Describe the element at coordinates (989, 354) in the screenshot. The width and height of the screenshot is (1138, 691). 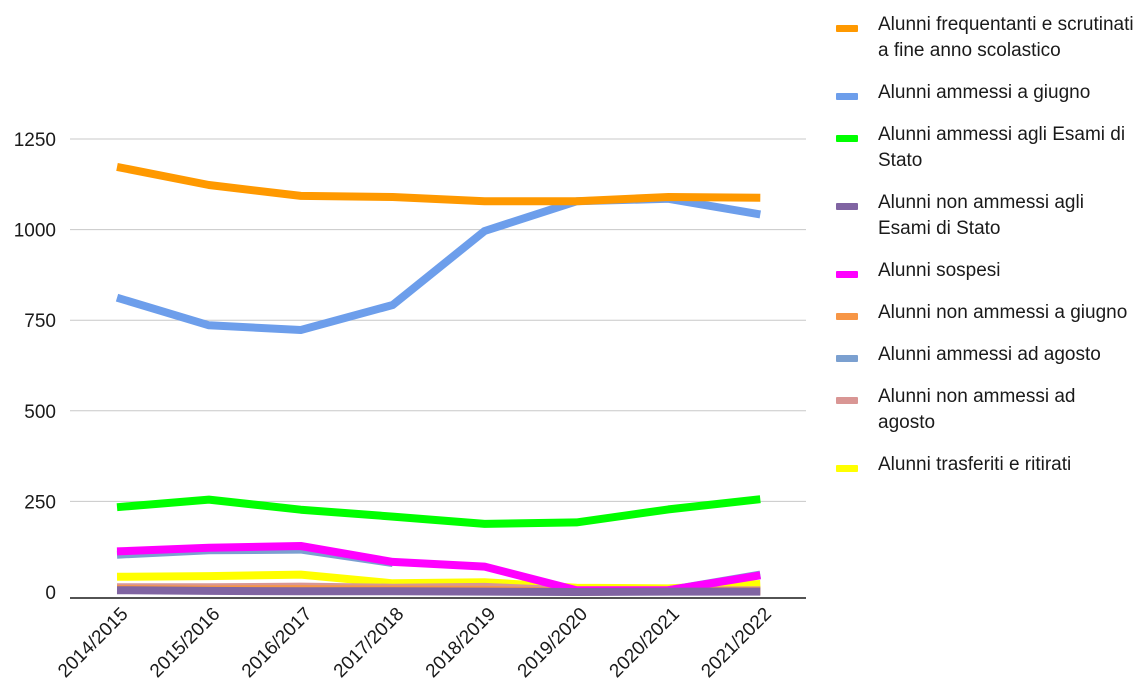
I see `legend-label: Alunni ammessi ad agosto` at that location.